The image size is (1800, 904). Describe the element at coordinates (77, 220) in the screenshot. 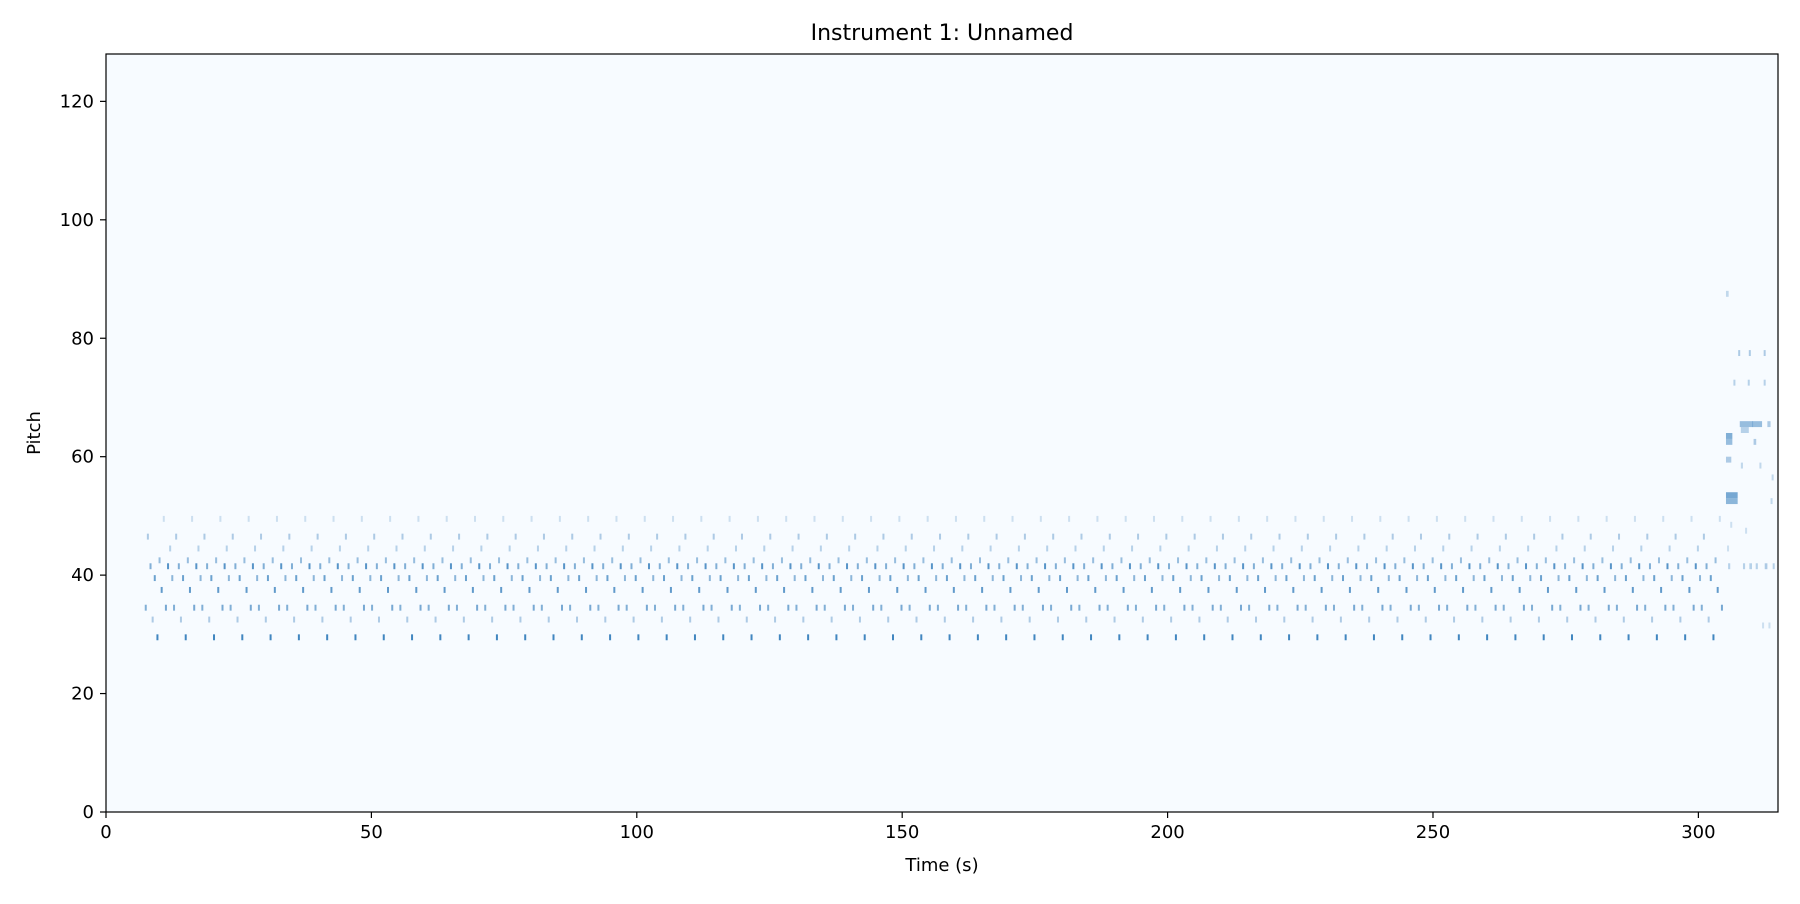

I see `y-tick-label: 100` at that location.